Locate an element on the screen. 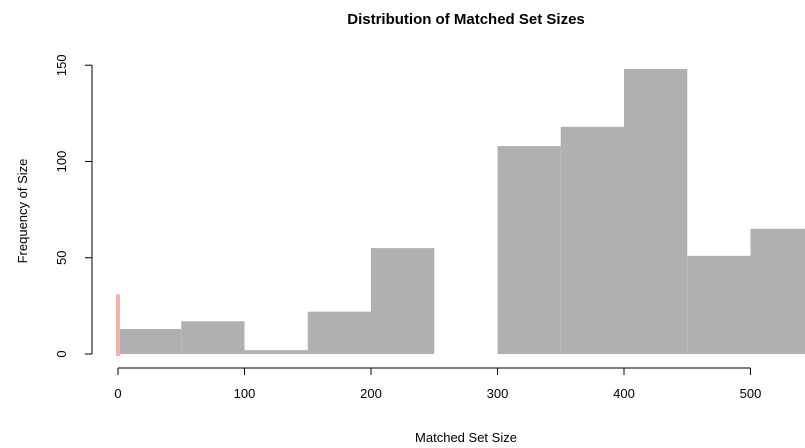 The height and width of the screenshot is (448, 805). y-axis: 0 50 100 150 is located at coordinates (73, 206).